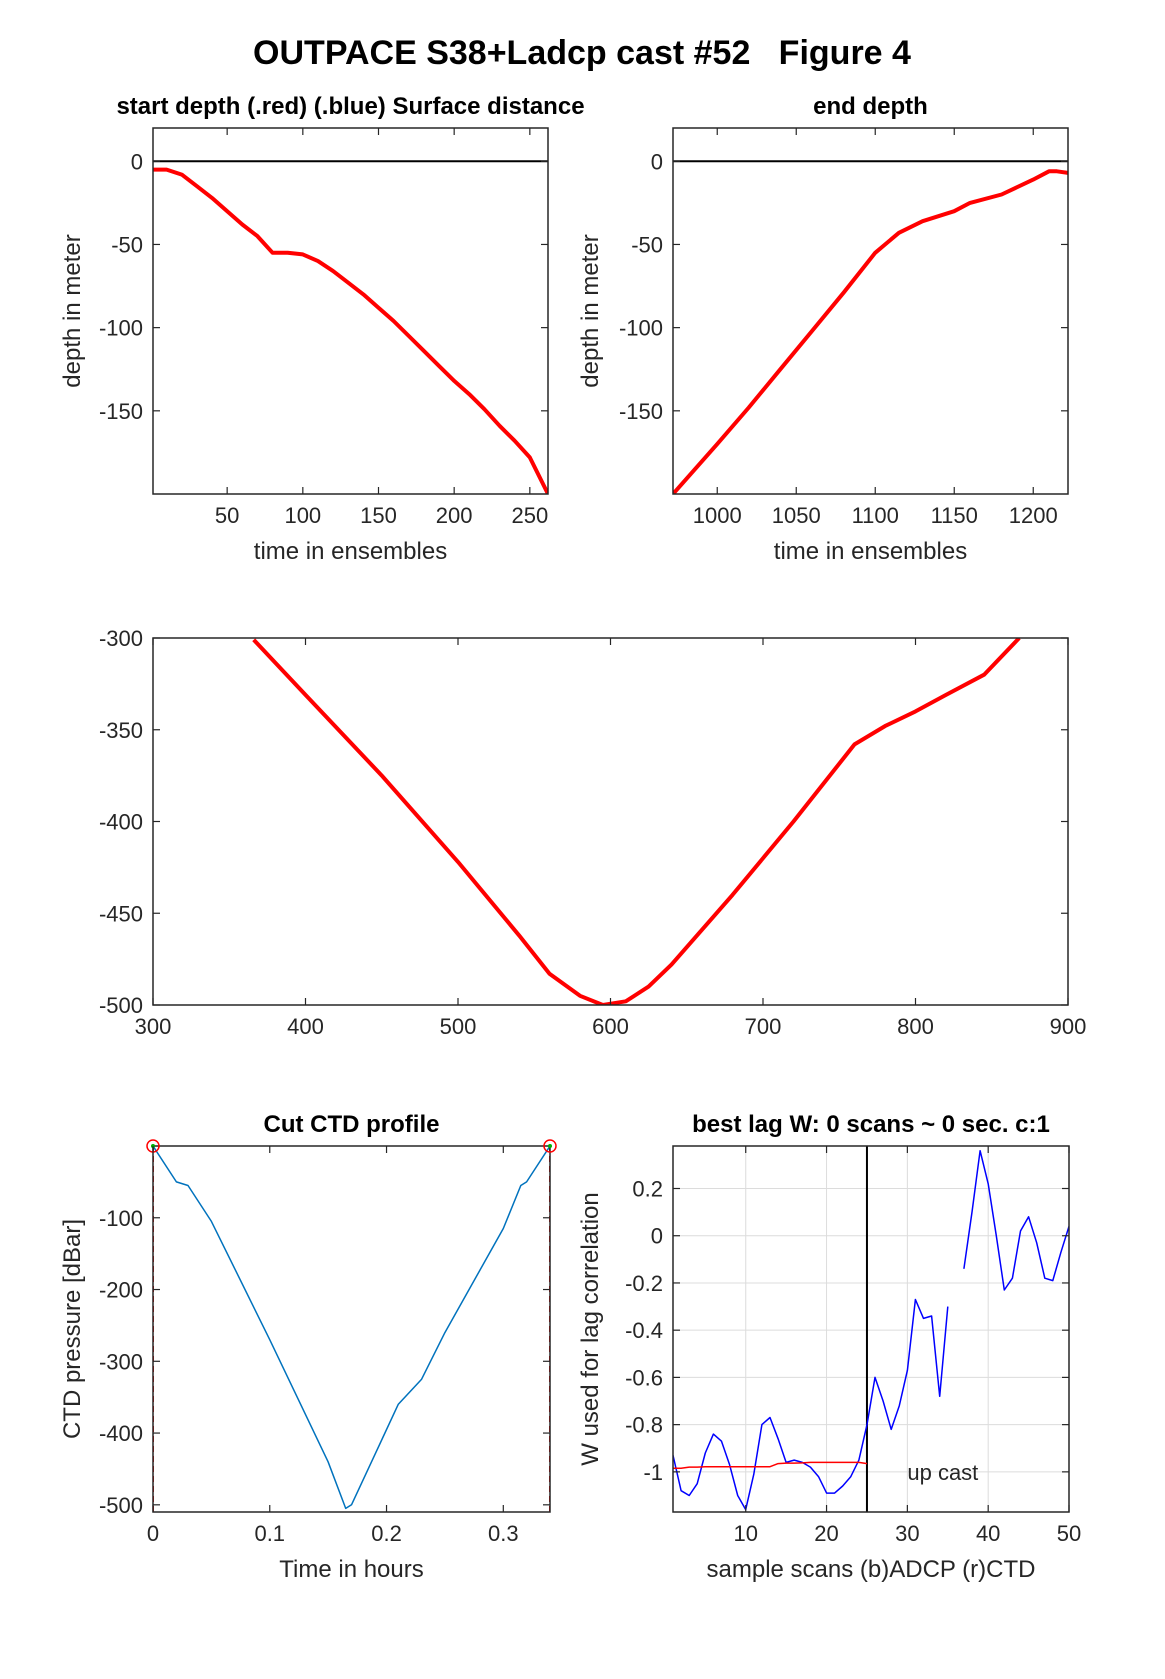  I want to click on x-tick-label: 0.1, so click(269, 1533).